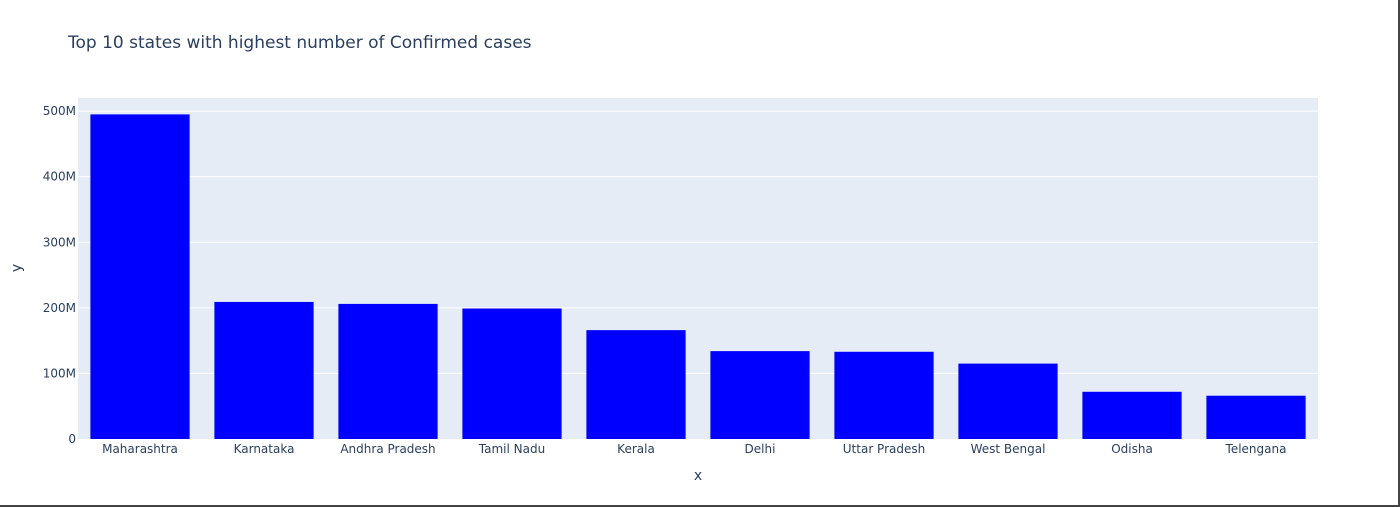 This screenshot has width=1400, height=507. What do you see at coordinates (59, 111) in the screenshot?
I see `y-tick-label: 500M` at bounding box center [59, 111].